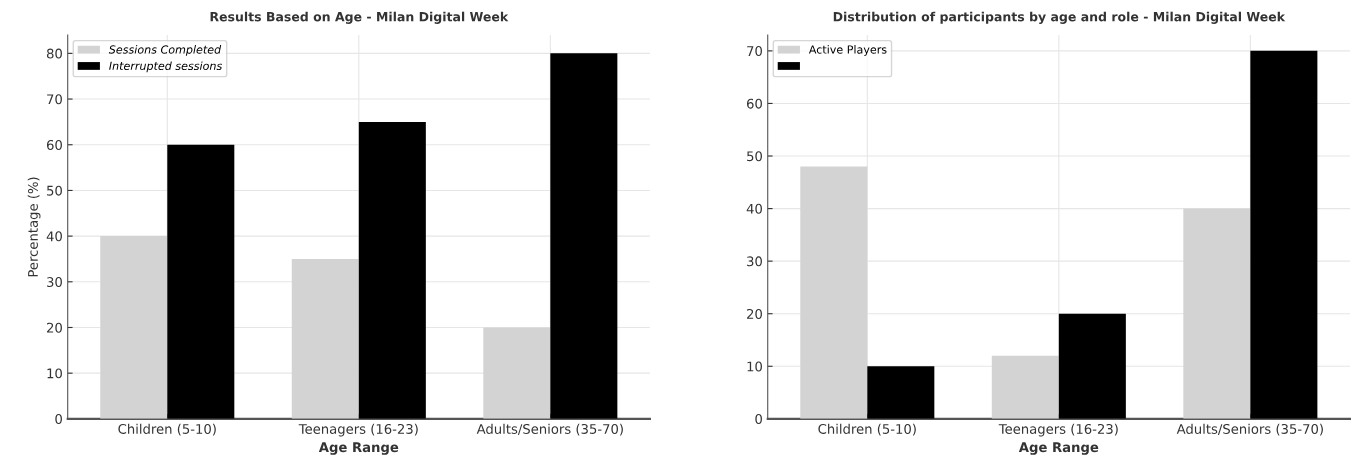 Image resolution: width=1354 pixels, height=468 pixels. I want to click on chart-title: Distribution of participants by age and role - Milan Digital Week, so click(1059, 17).